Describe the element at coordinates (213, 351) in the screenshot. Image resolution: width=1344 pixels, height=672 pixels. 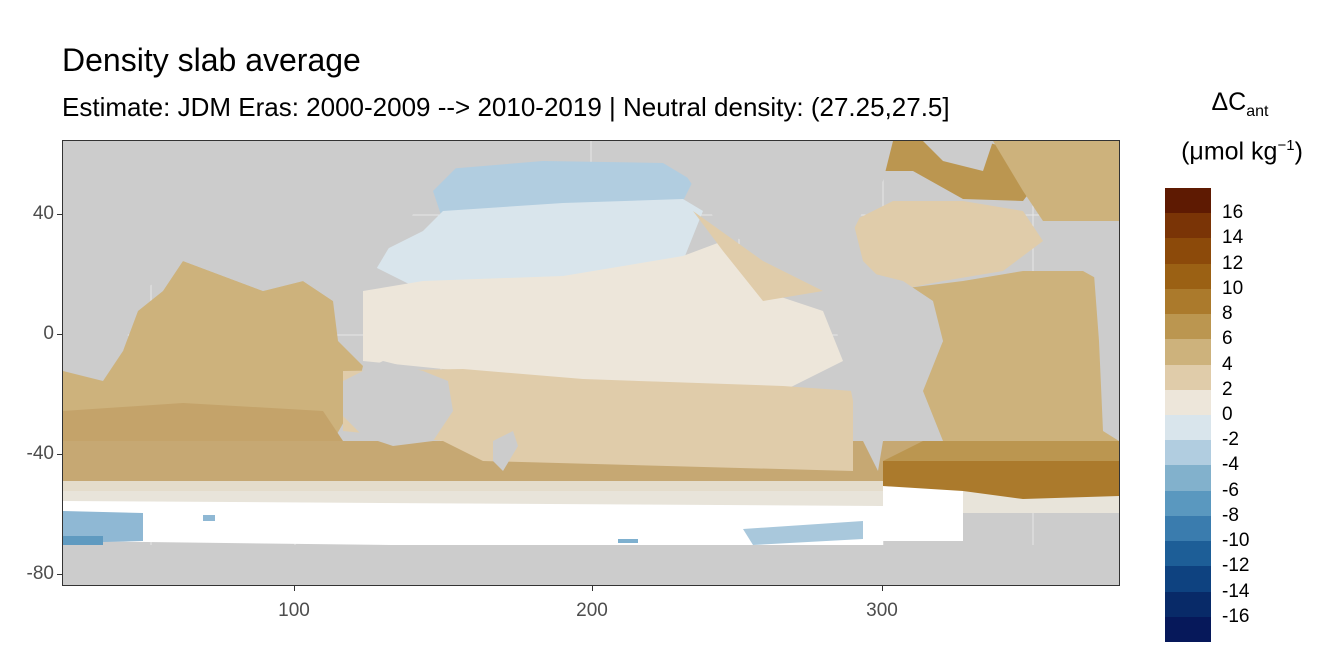
I see `indian-ocean` at that location.